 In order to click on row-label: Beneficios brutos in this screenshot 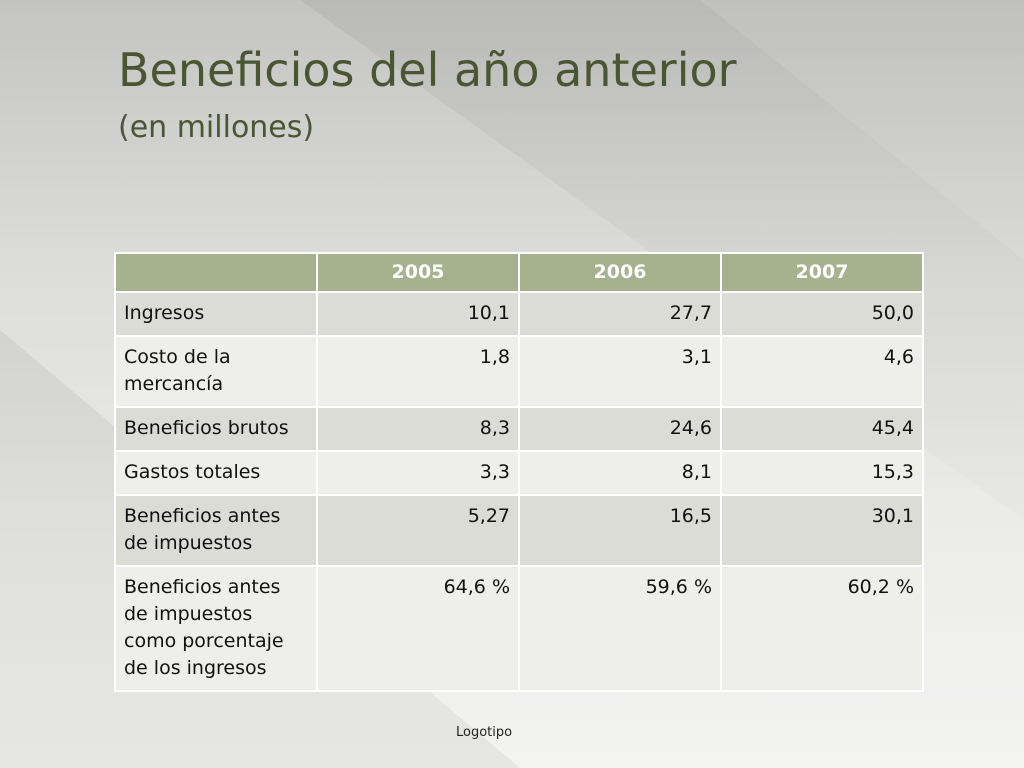, I will do `click(216, 429)`.